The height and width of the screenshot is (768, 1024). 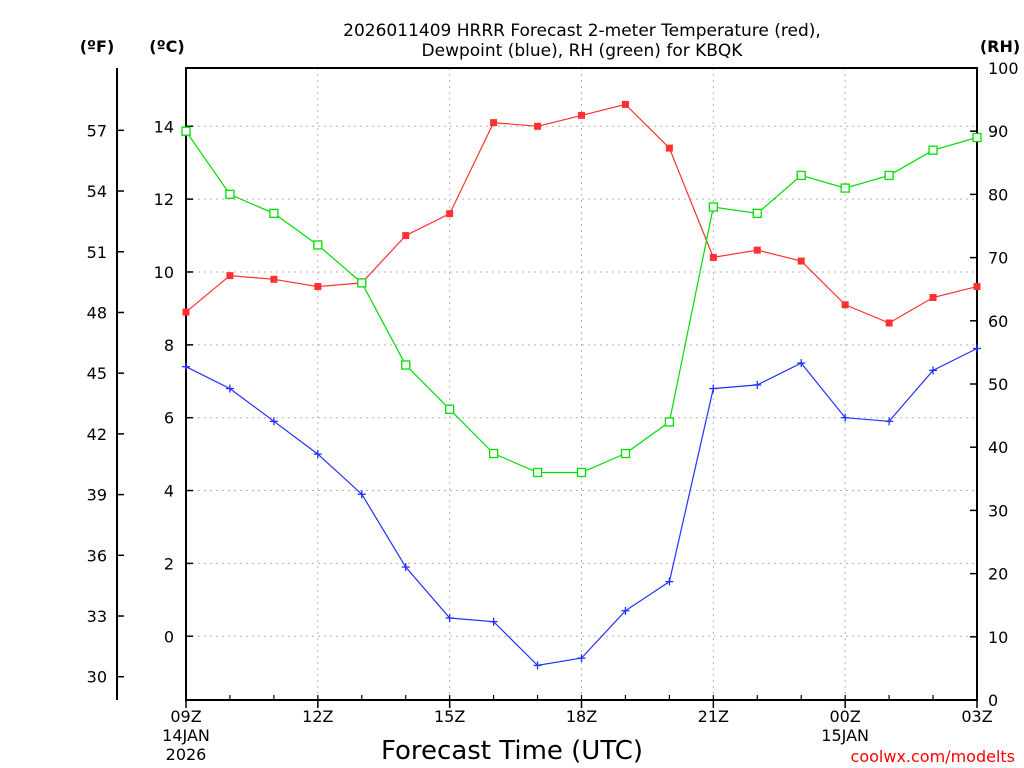 I want to click on x-date-label: 14JAN, so click(x=186, y=735).